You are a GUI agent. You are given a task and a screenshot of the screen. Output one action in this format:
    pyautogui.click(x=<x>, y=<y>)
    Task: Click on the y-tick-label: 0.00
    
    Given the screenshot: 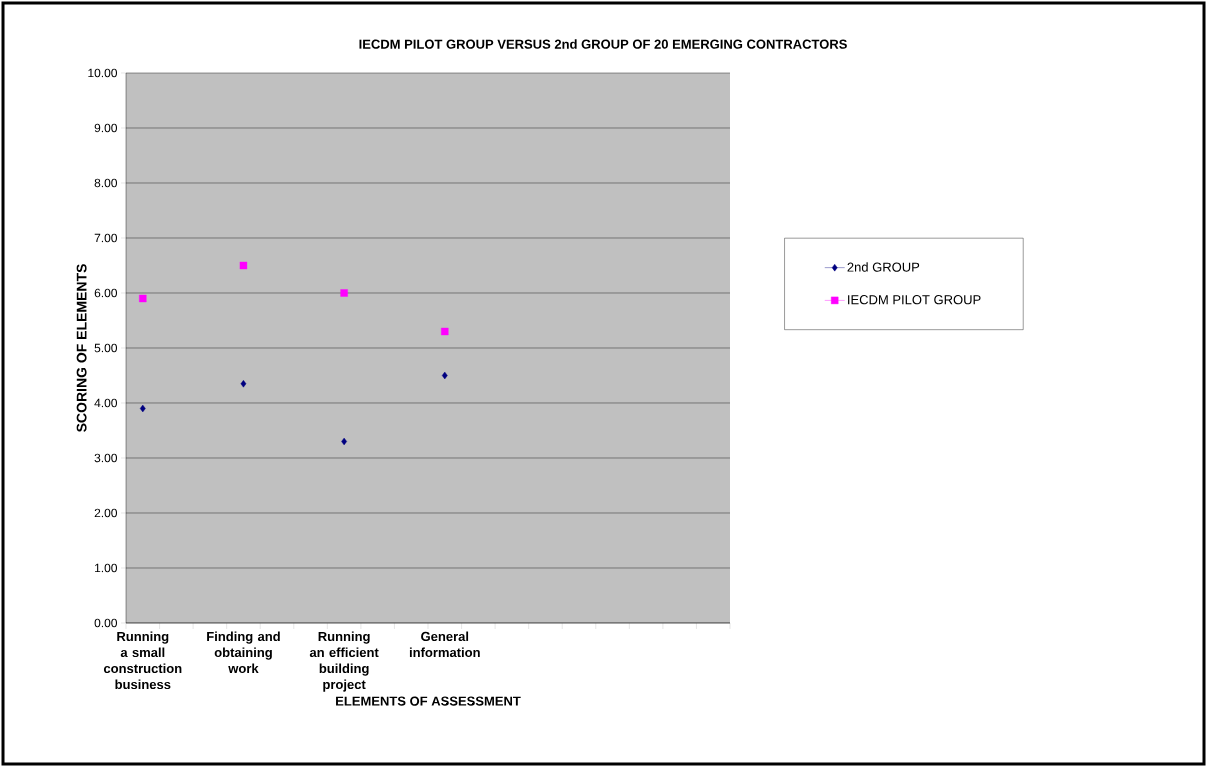 What is the action you would take?
    pyautogui.click(x=106, y=623)
    